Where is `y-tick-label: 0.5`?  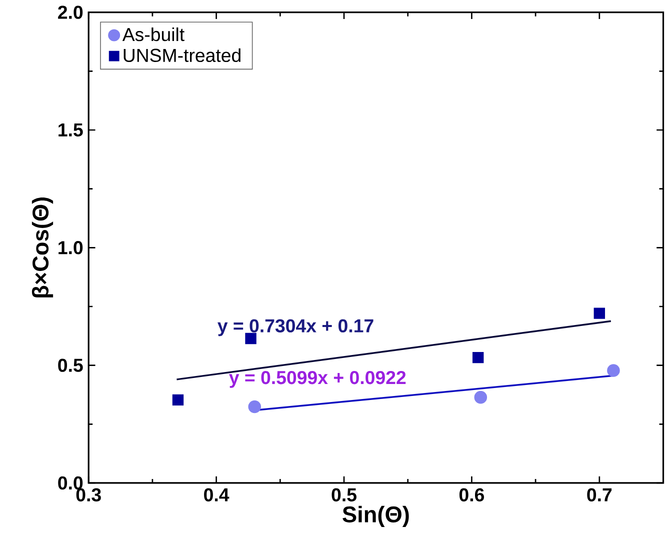
y-tick-label: 0.5 is located at coordinates (70, 365).